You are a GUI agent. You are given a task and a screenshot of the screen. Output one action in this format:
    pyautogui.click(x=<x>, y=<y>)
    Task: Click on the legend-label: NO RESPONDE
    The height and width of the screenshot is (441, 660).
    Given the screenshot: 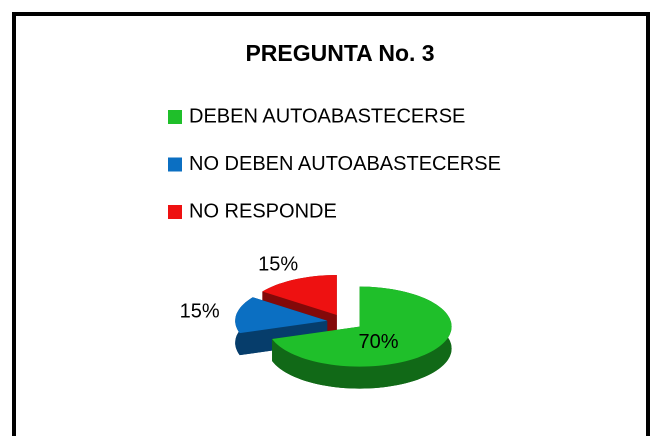 What is the action you would take?
    pyautogui.click(x=263, y=211)
    